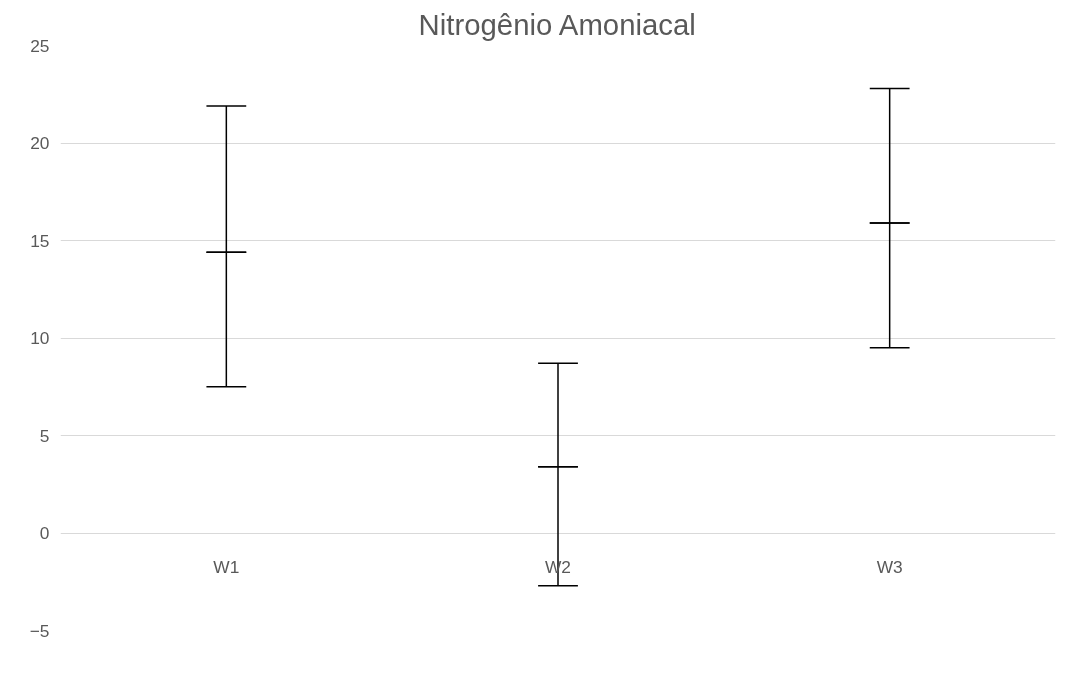 This screenshot has height=680, width=1083. I want to click on y-tick-label: 15, so click(40, 240).